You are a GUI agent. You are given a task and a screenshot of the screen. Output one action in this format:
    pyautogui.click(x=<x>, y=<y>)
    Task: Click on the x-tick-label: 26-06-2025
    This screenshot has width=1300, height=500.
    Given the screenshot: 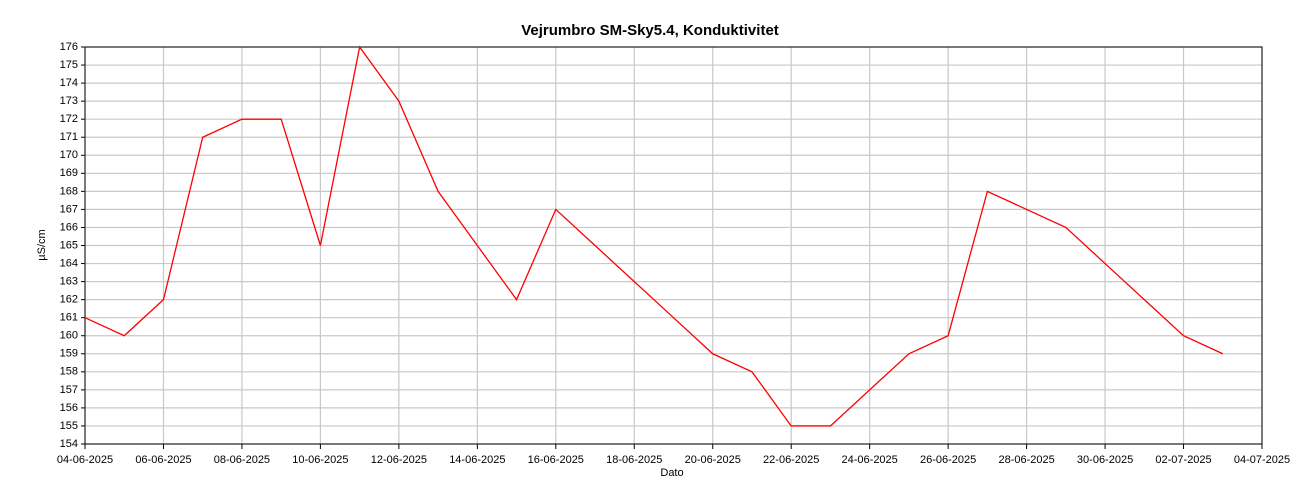 What is the action you would take?
    pyautogui.click(x=948, y=460)
    